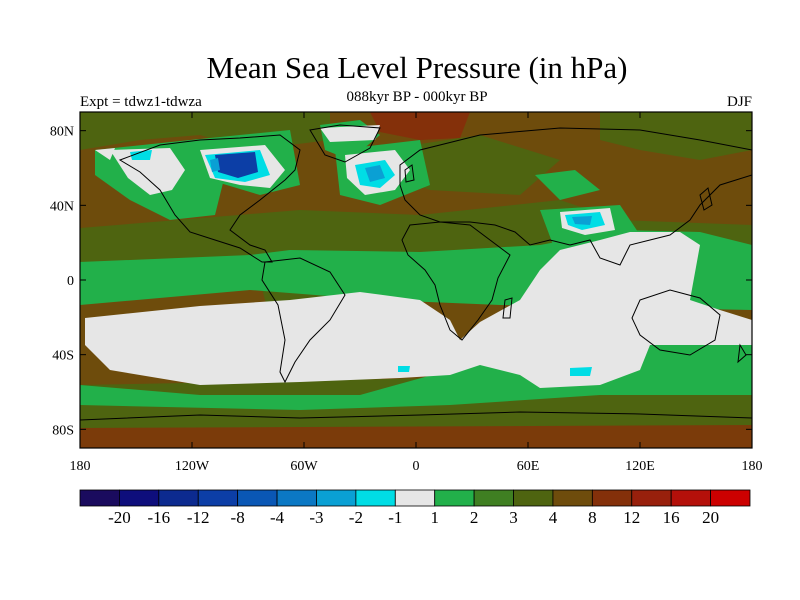 The image size is (800, 600). I want to click on colorbar-label: 2, so click(474, 517).